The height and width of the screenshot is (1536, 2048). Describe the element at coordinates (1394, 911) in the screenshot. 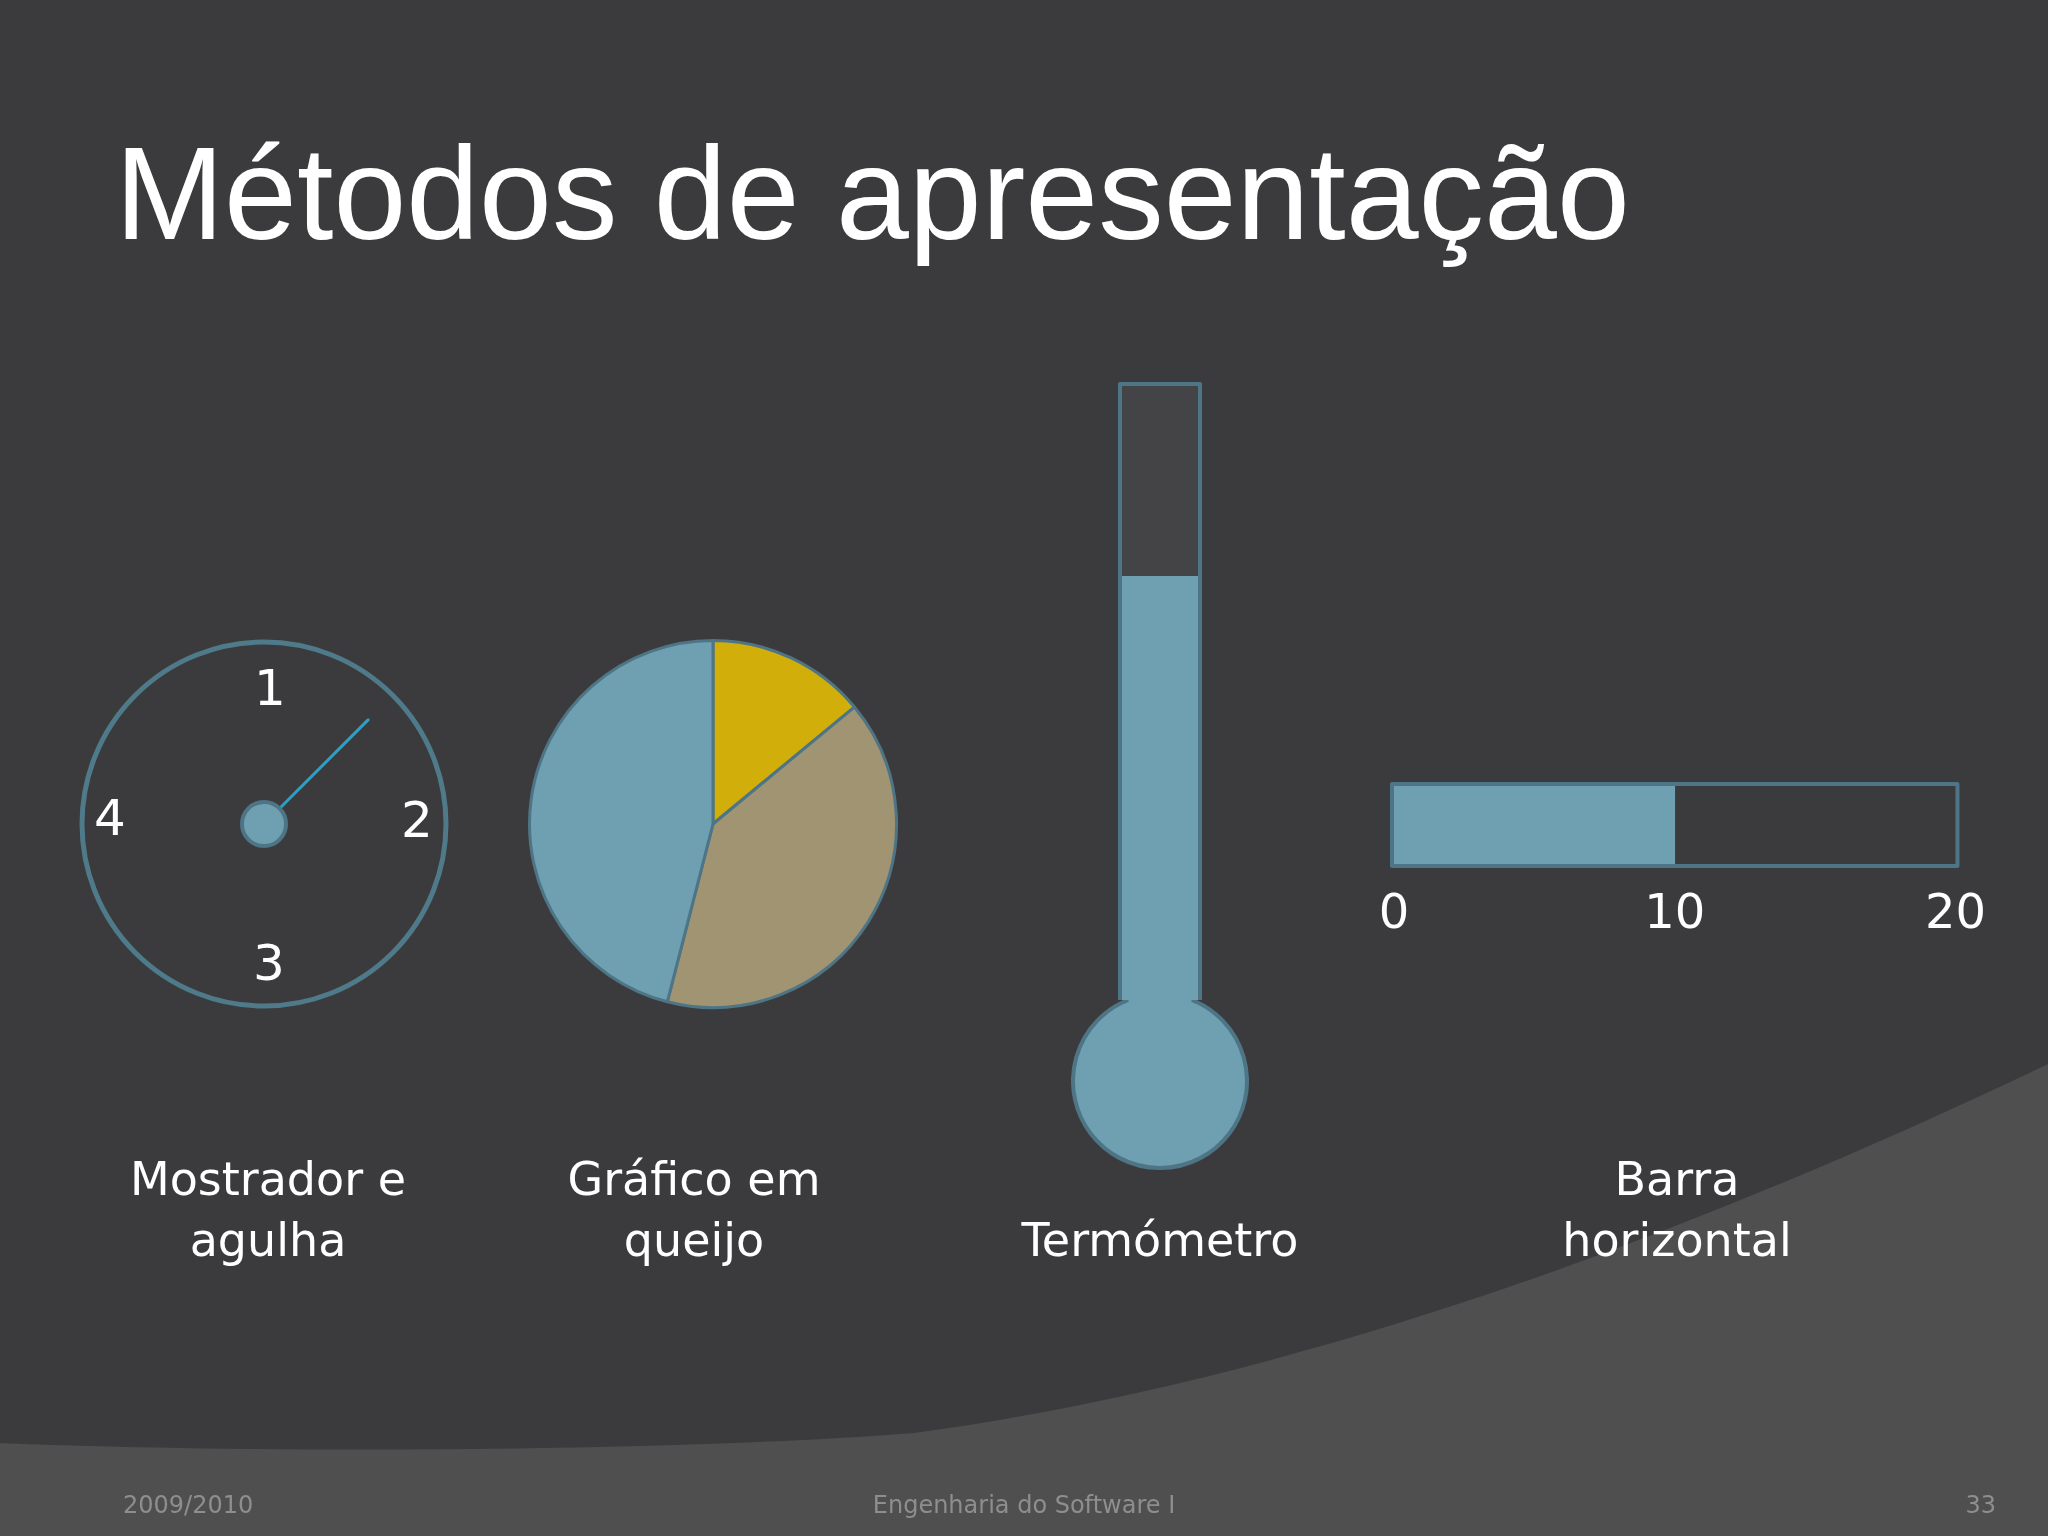

I see `x-tick-label: 0` at that location.